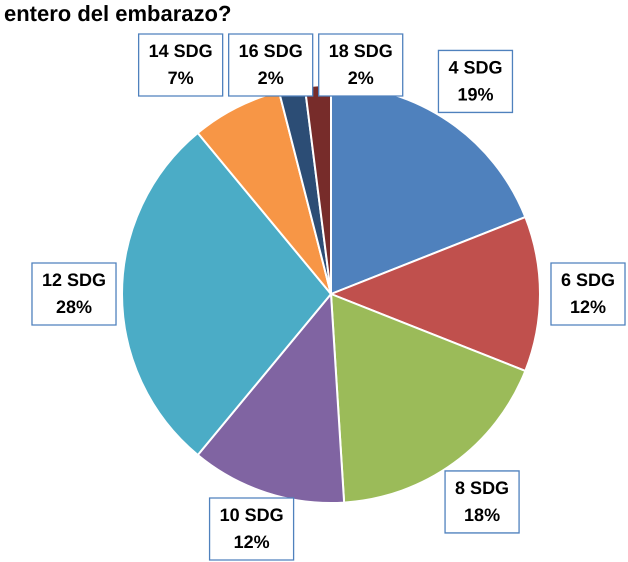  Describe the element at coordinates (482, 514) in the screenshot. I see `data-label: 18%` at that location.